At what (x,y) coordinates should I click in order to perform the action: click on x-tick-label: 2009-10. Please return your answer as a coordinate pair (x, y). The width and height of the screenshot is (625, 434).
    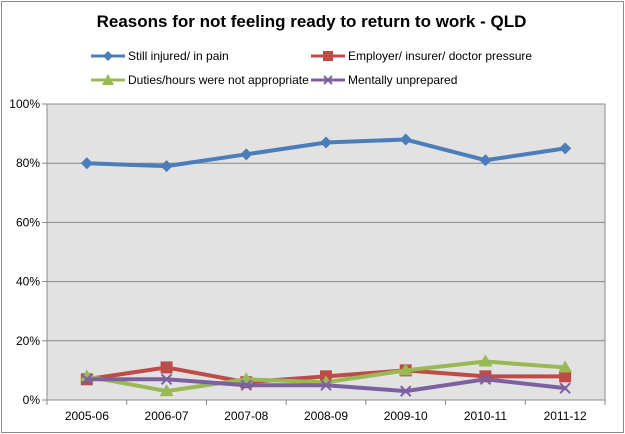
    Looking at the image, I should click on (406, 416).